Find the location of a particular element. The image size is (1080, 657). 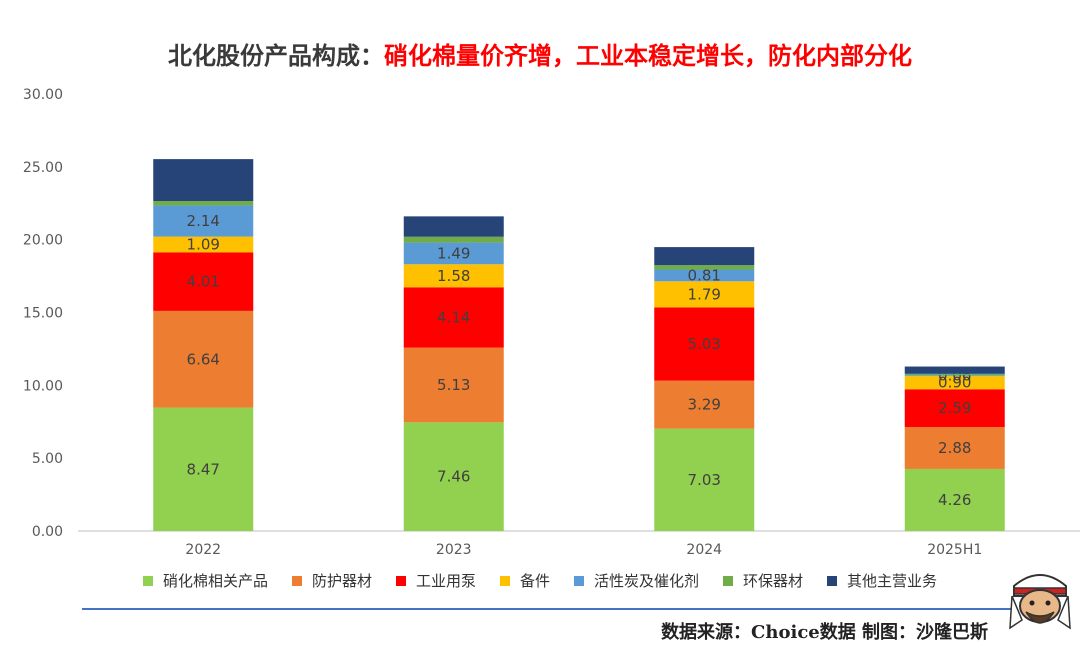

legend-label: 其他主营业务 is located at coordinates (892, 581).